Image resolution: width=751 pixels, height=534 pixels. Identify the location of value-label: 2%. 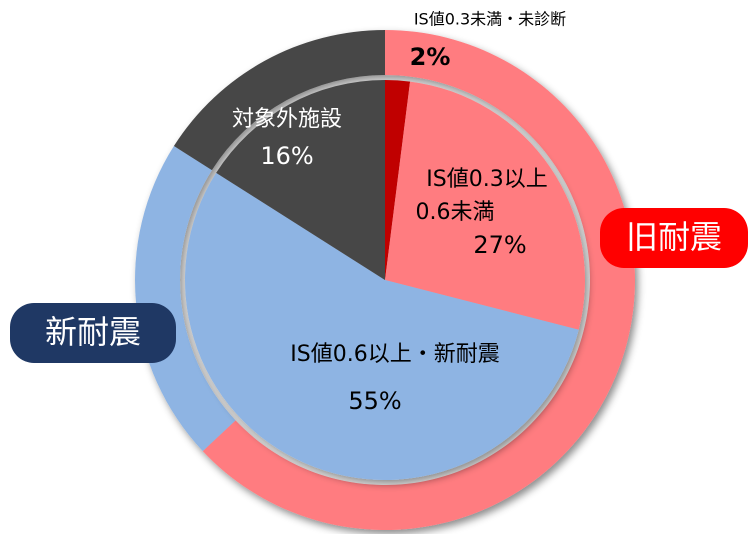
(430, 57).